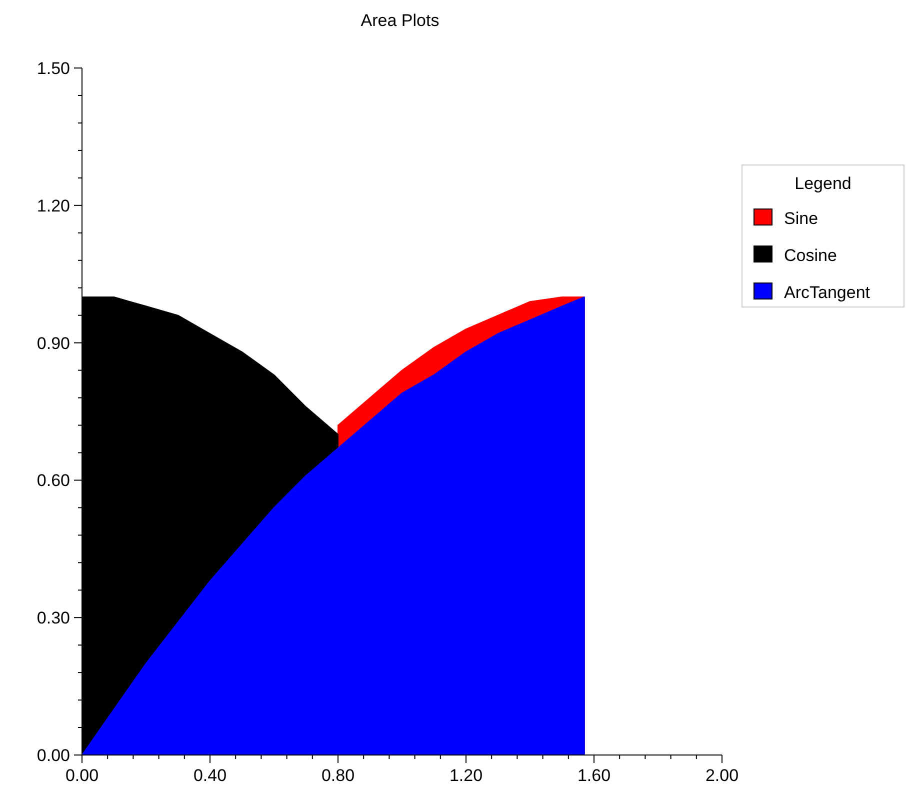 Image resolution: width=906 pixels, height=802 pixels. I want to click on legend-label: ArcTangent, so click(827, 292).